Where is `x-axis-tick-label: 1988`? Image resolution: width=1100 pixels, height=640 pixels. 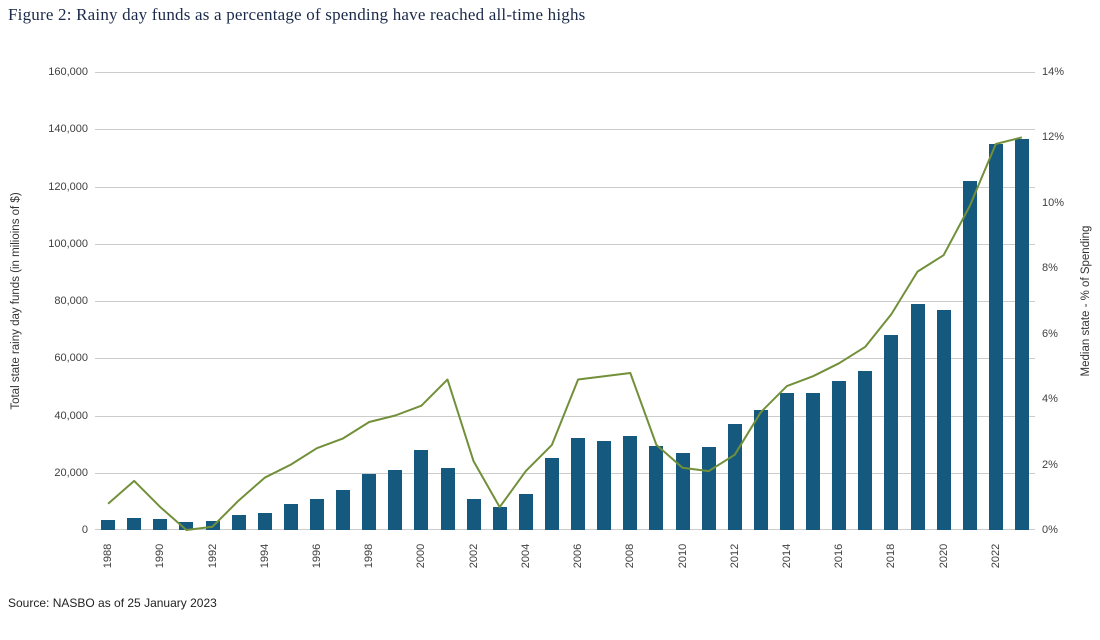
x-axis-tick-label: 1988 is located at coordinates (108, 556).